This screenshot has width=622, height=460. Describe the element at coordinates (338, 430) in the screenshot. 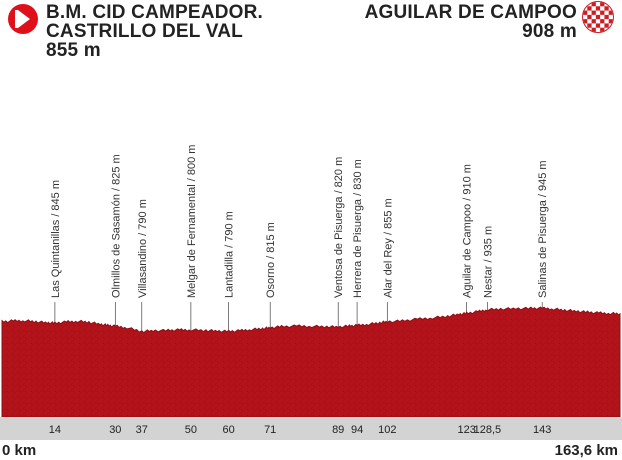

I see `km-tick-label: 89` at that location.